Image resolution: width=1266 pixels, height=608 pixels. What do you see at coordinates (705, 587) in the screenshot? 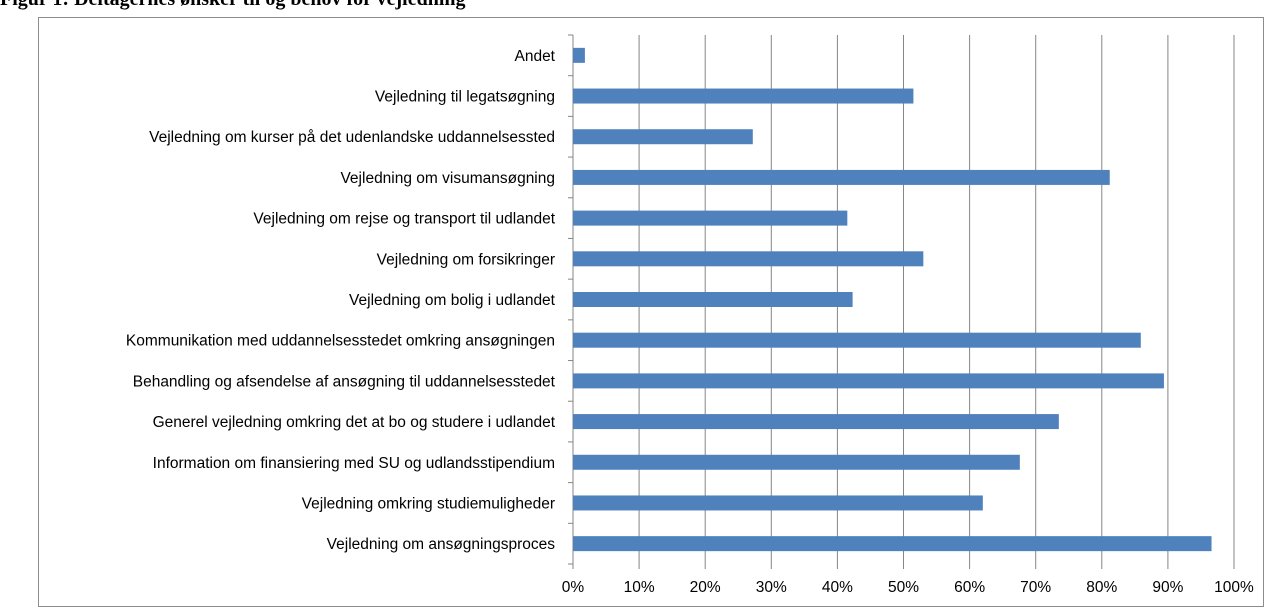
I see `x-tick-label: 20%` at bounding box center [705, 587].